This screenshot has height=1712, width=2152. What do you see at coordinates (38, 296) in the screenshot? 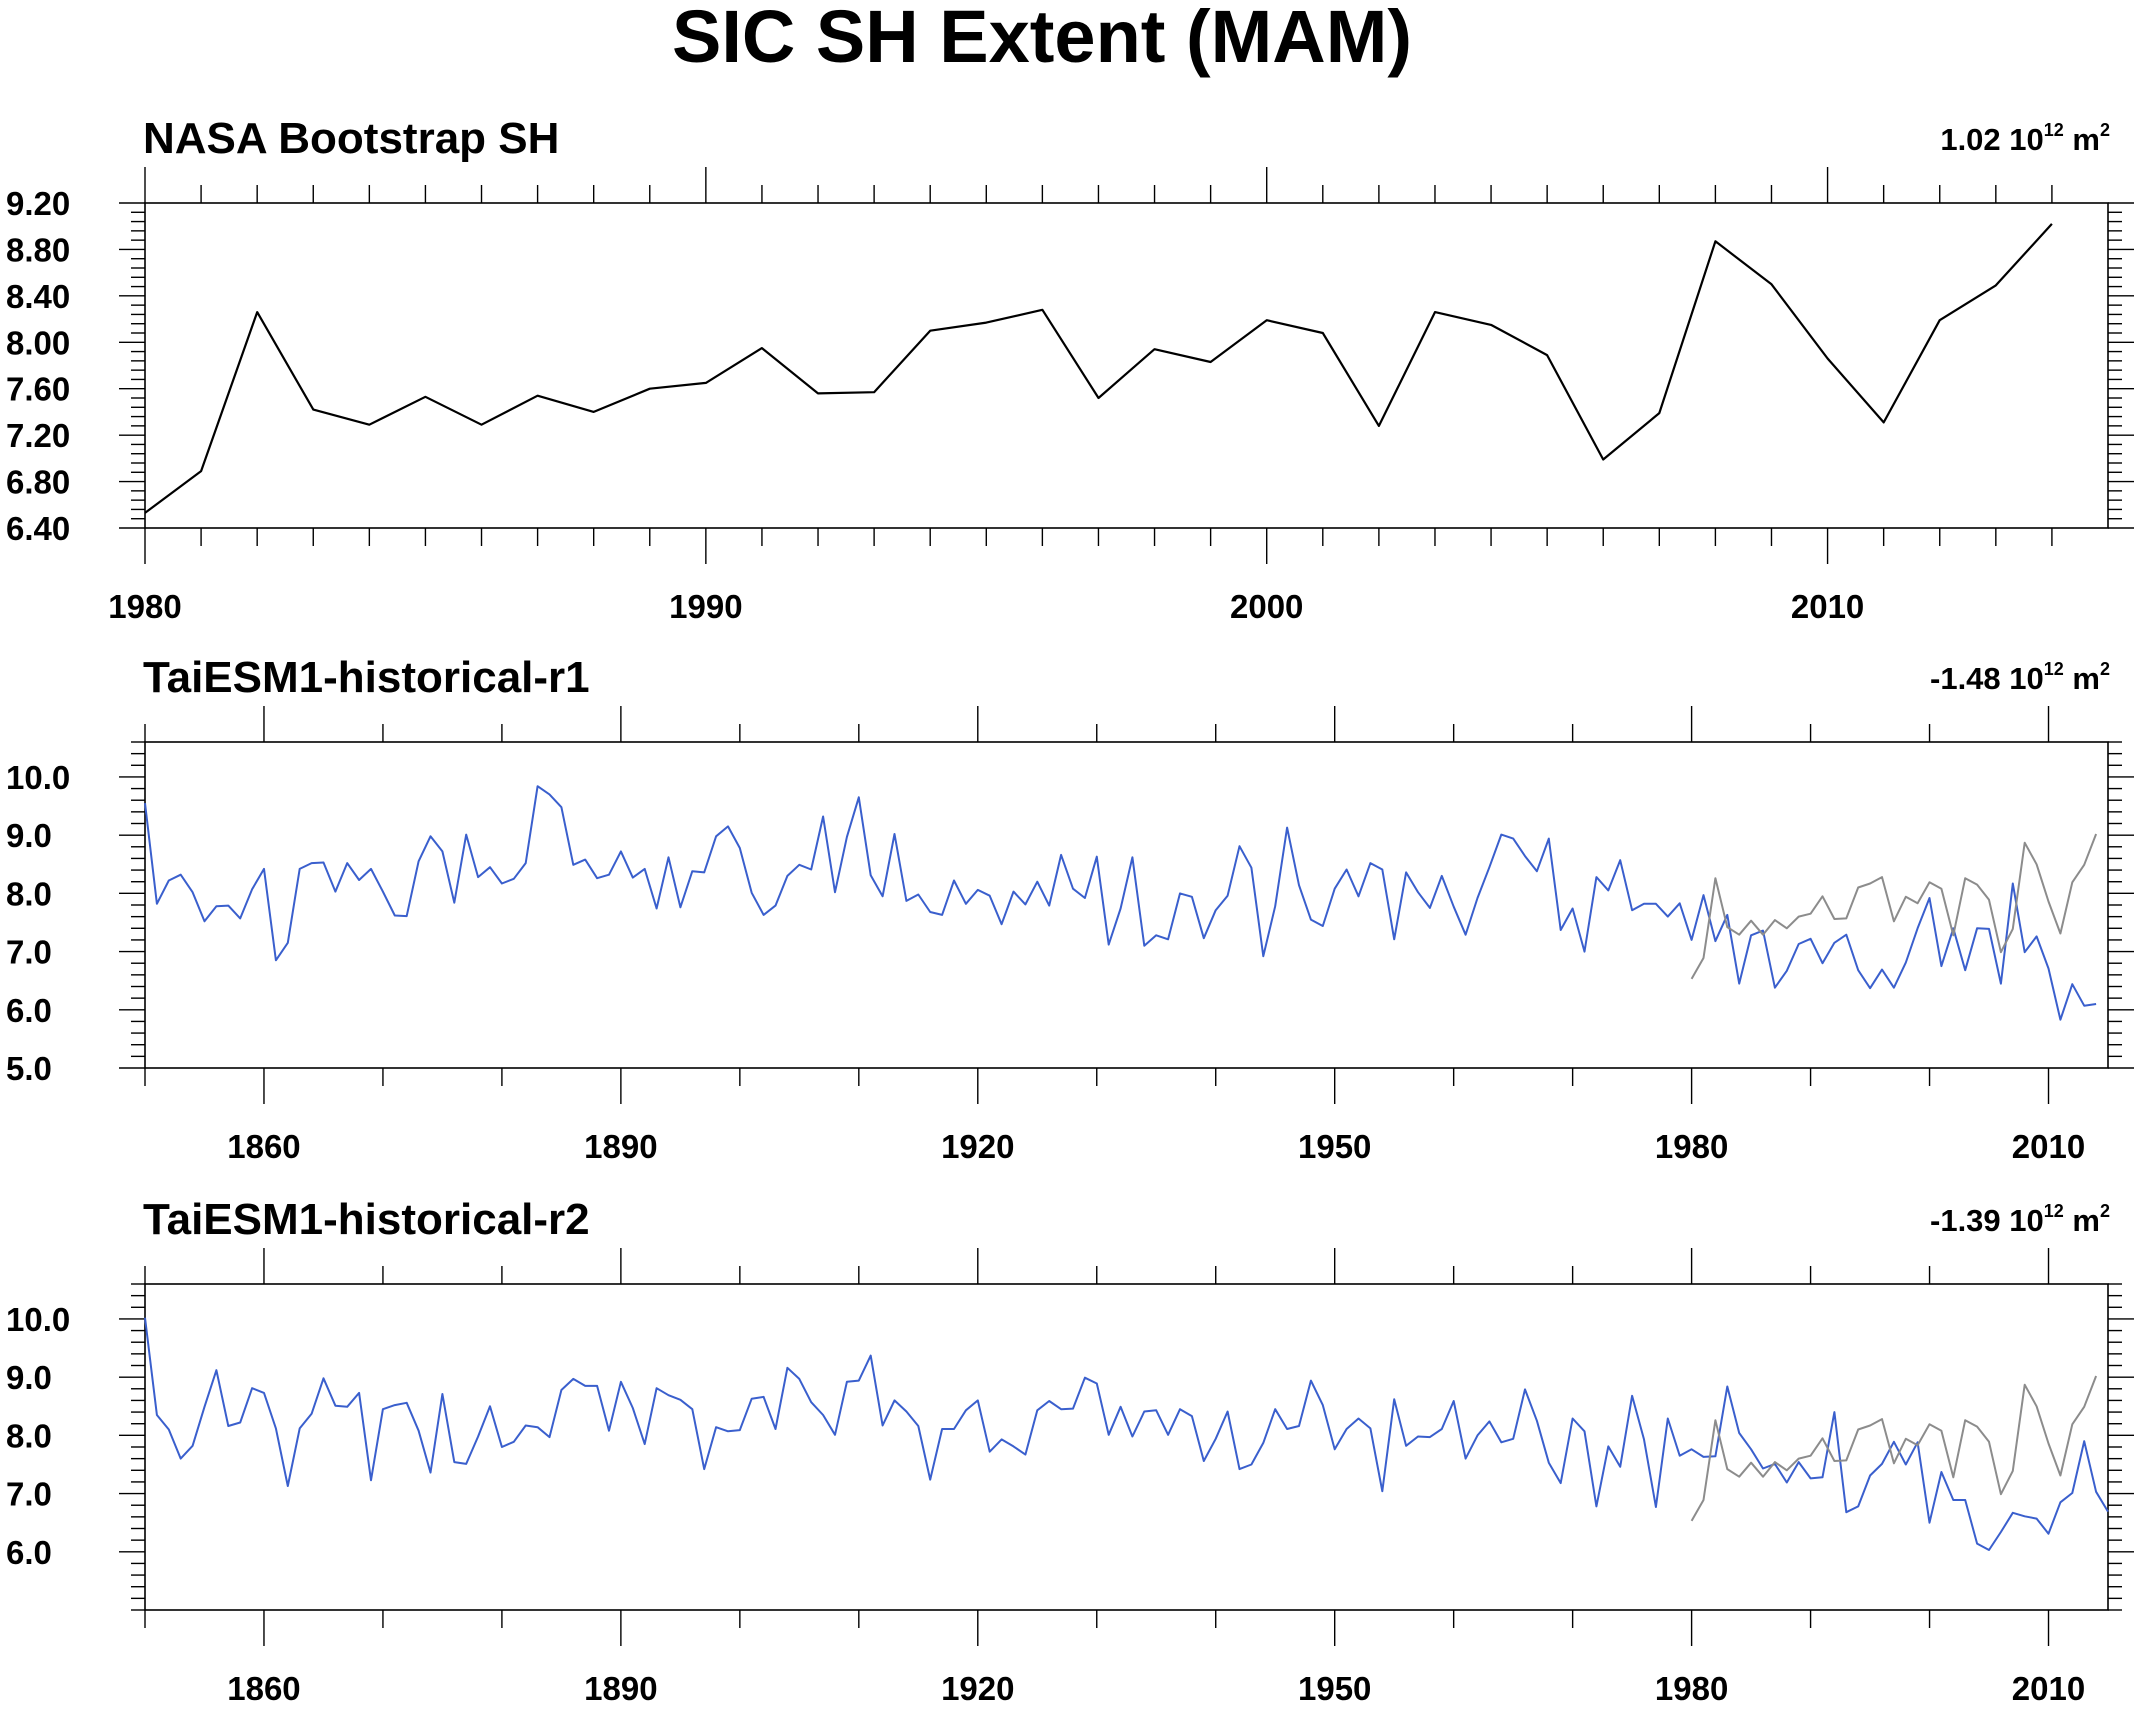
I see `y-tick-label: 8.40` at bounding box center [38, 296].